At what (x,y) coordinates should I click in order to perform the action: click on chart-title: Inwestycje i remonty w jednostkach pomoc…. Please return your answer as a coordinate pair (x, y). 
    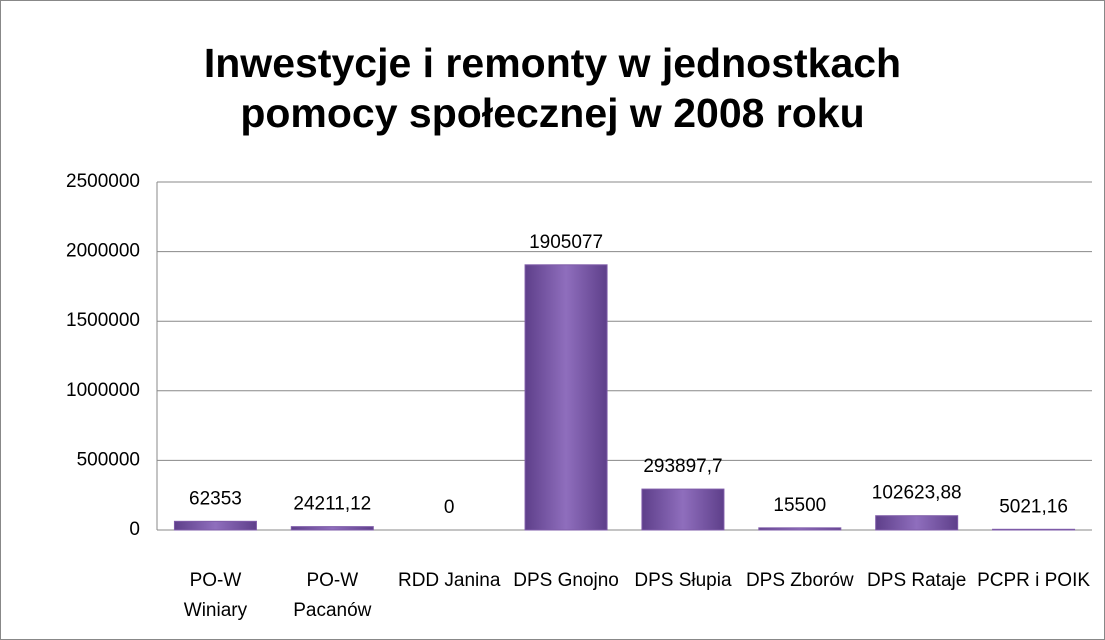
    Looking at the image, I should click on (552, 88).